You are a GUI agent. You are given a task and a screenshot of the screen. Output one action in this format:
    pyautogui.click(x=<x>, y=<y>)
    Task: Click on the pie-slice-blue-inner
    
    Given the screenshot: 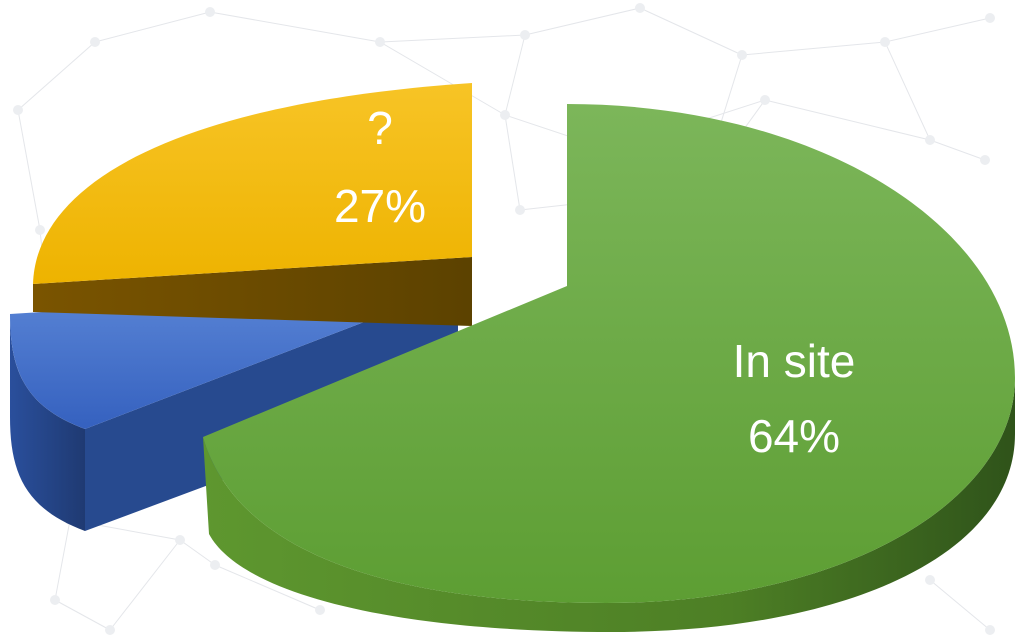 What is the action you would take?
    pyautogui.click(x=271, y=408)
    